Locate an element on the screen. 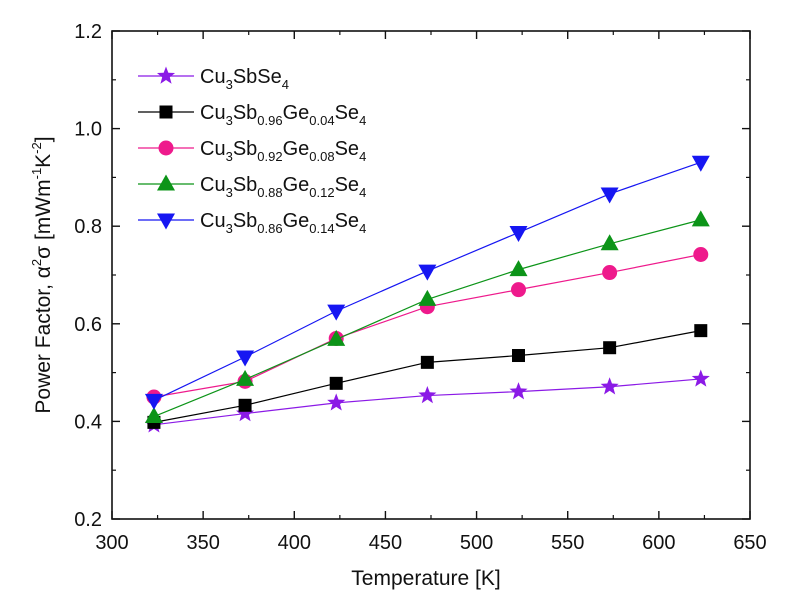  x-tick-label: 300 is located at coordinates (111, 543).